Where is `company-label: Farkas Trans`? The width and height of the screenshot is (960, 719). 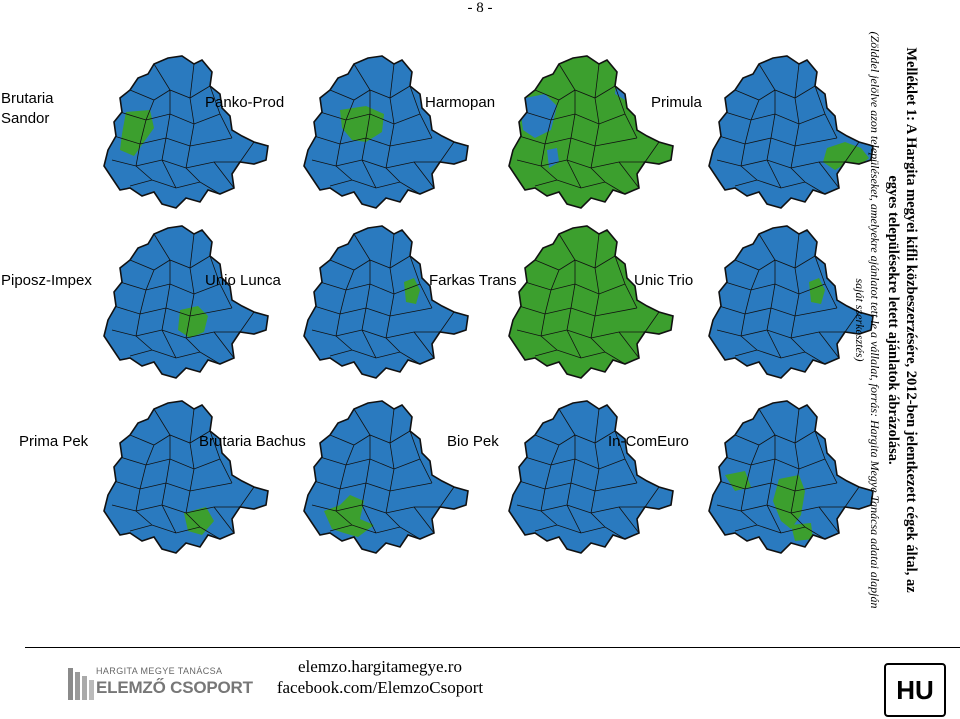 company-label: Farkas Trans is located at coordinates (473, 280).